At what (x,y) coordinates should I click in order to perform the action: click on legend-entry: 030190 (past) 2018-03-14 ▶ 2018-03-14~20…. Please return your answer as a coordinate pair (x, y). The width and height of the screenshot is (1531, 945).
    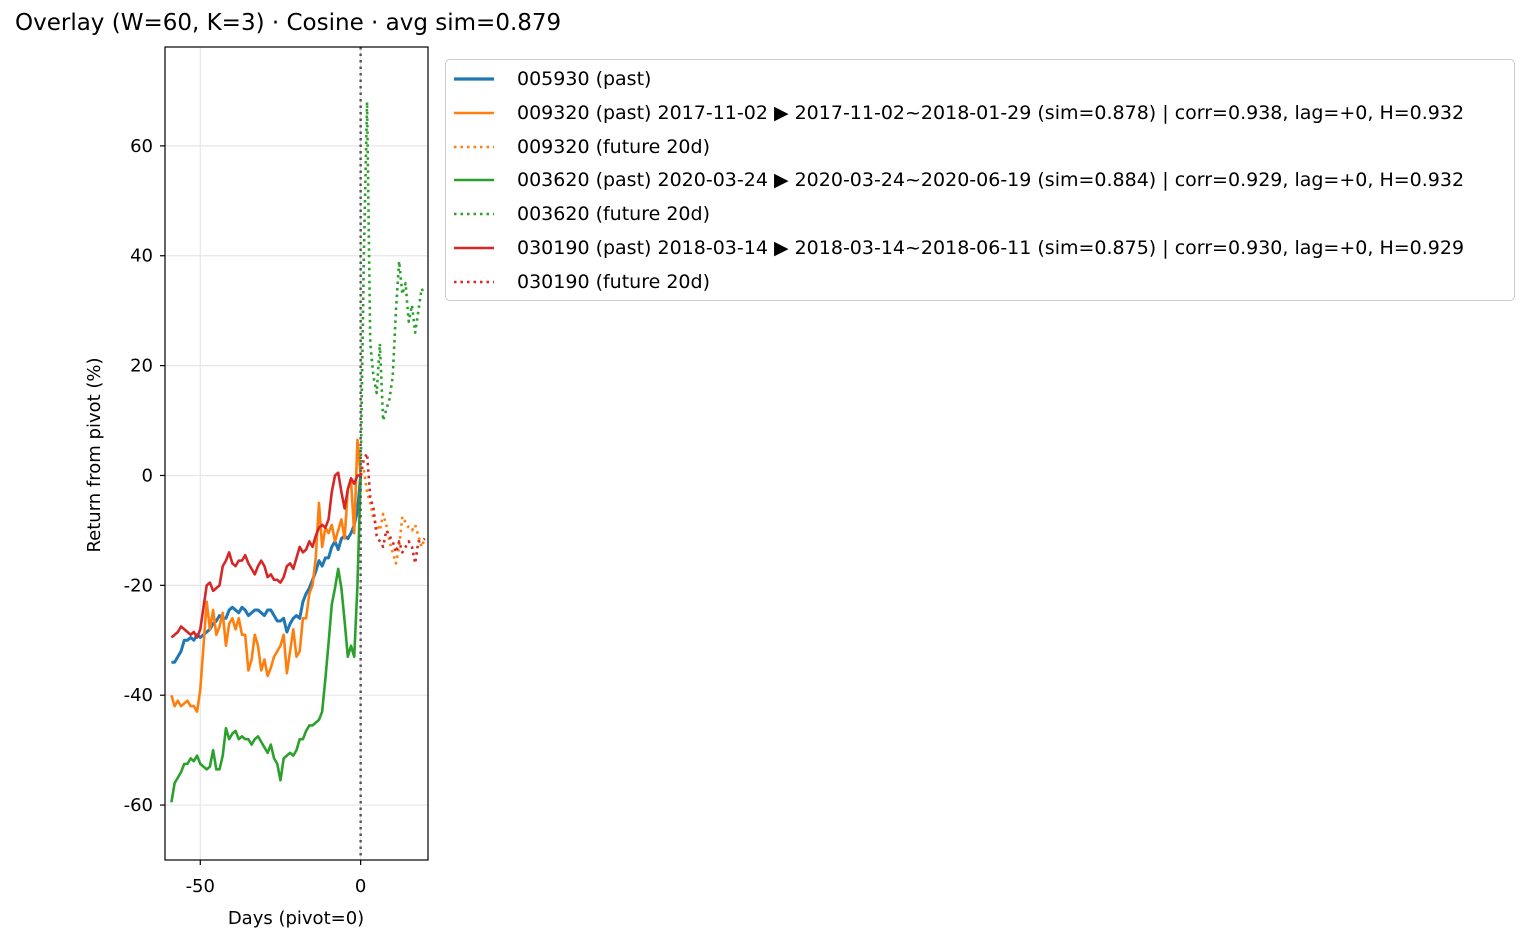
    Looking at the image, I should click on (959, 248).